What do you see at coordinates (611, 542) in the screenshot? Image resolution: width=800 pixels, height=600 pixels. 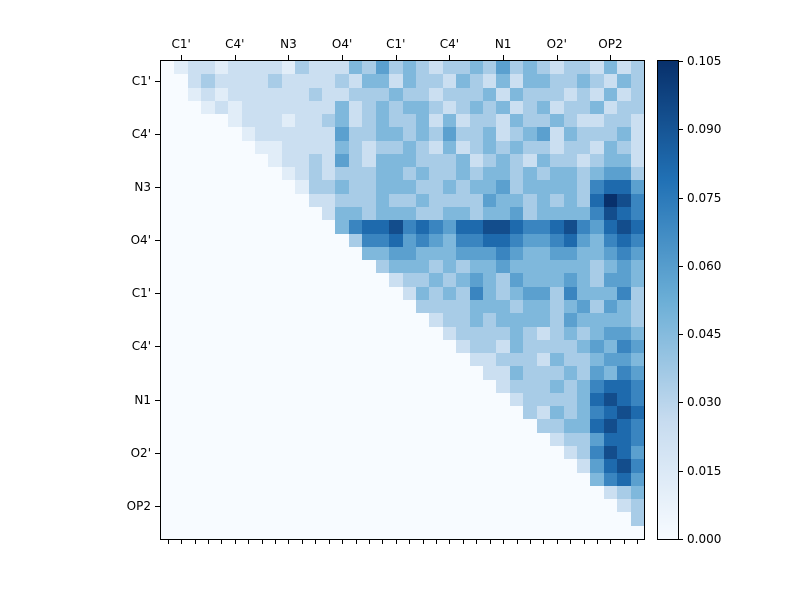 I see `x-minor-tick` at bounding box center [611, 542].